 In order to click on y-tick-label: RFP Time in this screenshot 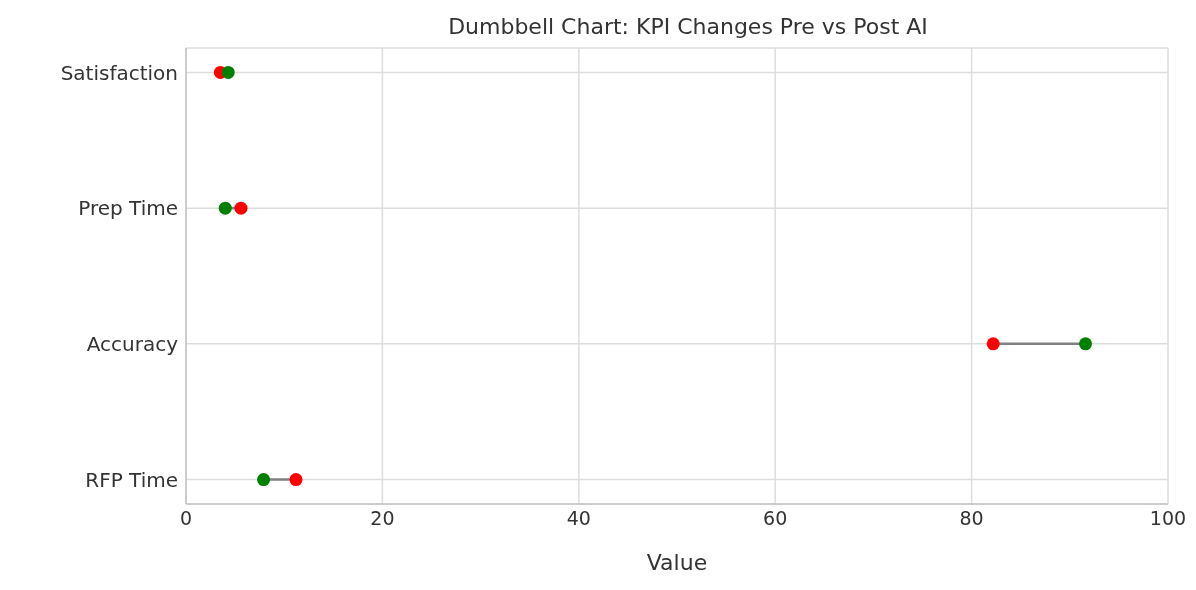, I will do `click(131, 479)`.